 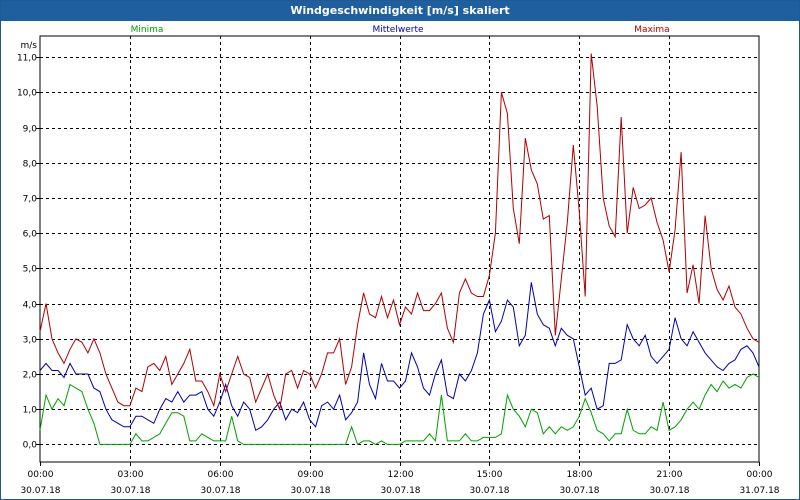 I want to click on x-tick-time-label: 12:00, so click(x=401, y=475).